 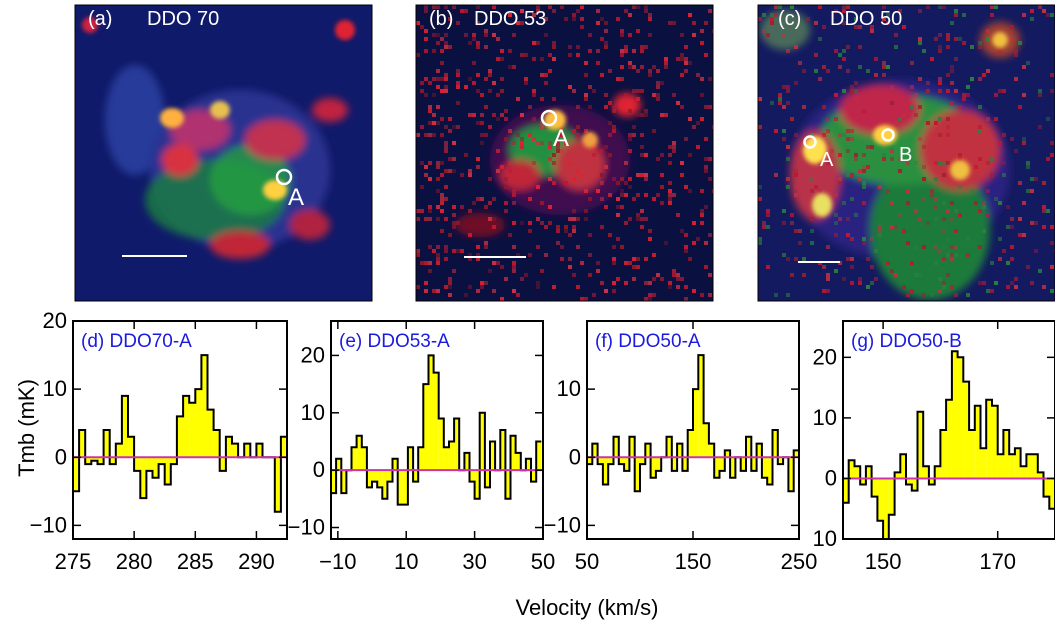 I want to click on axes-frame, so click(x=437, y=430).